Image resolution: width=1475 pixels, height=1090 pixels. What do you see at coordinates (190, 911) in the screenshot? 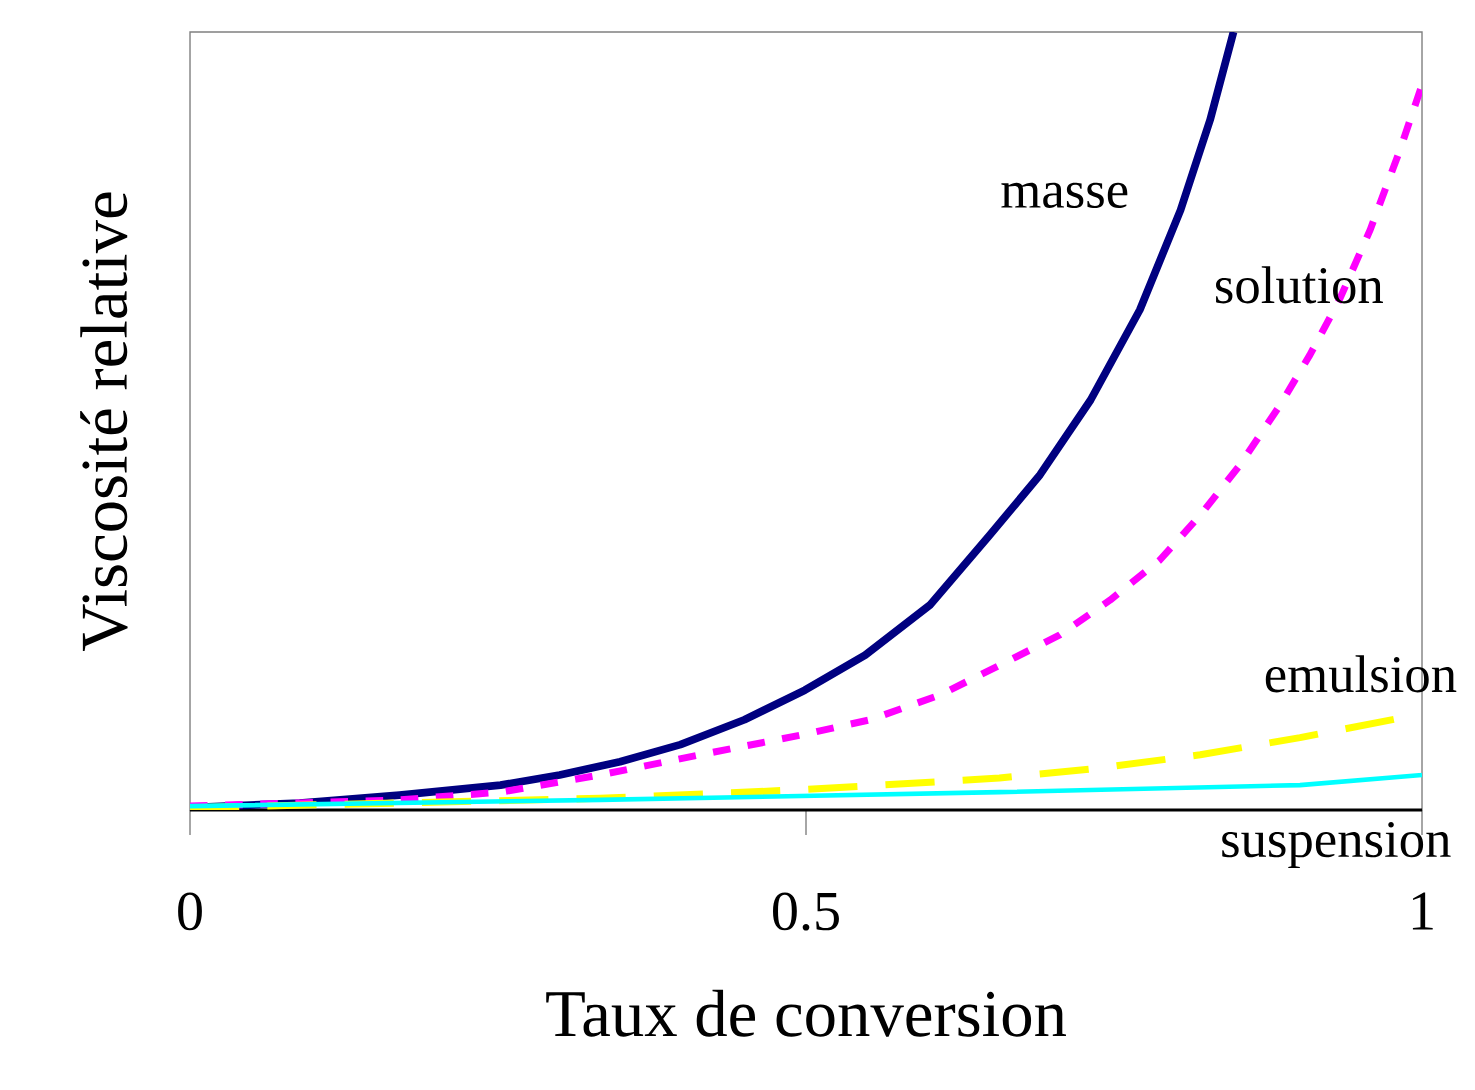
I see `x-tick-label: 0` at bounding box center [190, 911].